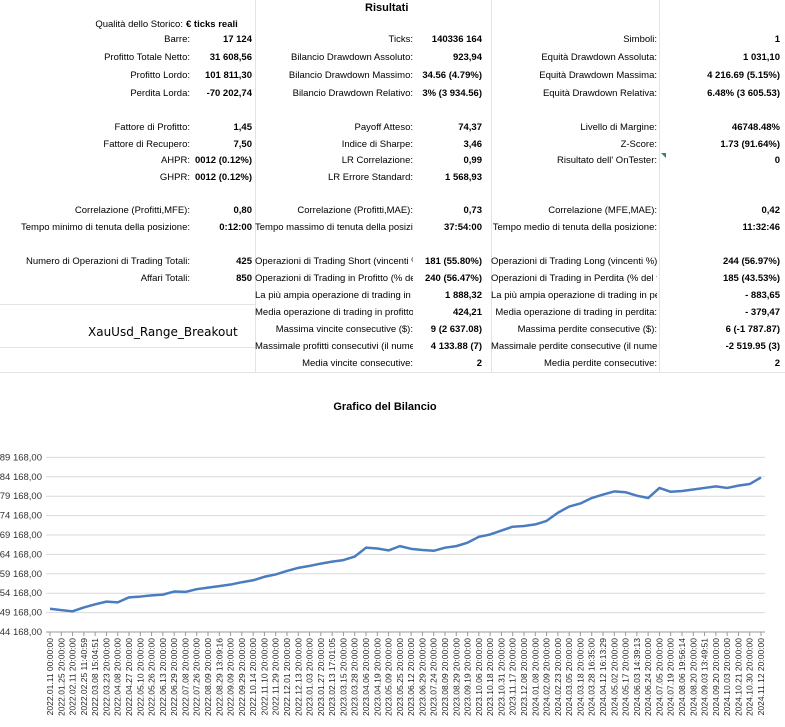 This screenshot has height=727, width=785. What do you see at coordinates (524, 677) in the screenshot?
I see `x-tick-label: 2023.12.08 20:00:00` at bounding box center [524, 677].